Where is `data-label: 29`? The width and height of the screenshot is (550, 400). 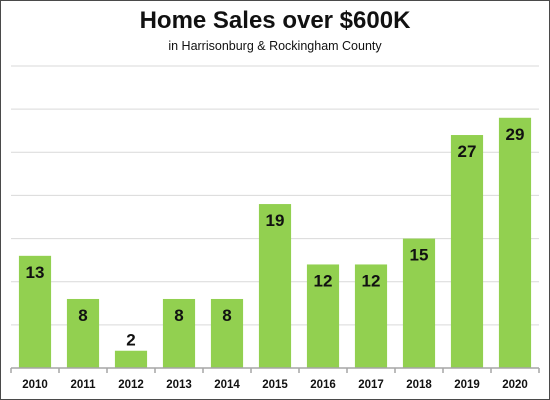
data-label: 29 is located at coordinates (515, 134).